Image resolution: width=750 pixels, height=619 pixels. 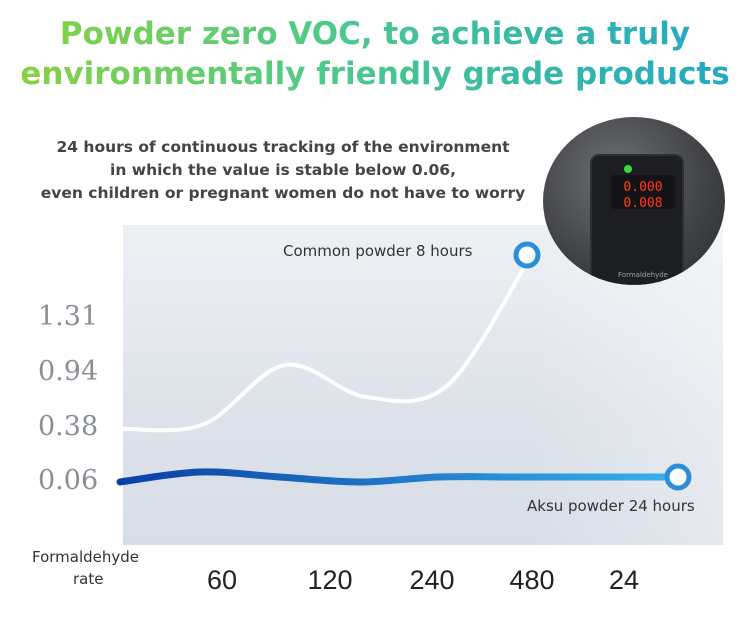 I want to click on headline-line-1: Powder zero VOC, to achieve a truly, so click(x=375, y=34).